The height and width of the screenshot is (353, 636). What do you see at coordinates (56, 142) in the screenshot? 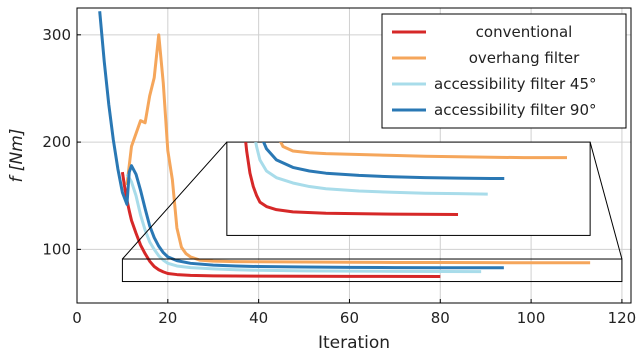
I see `y-tick-label: 200` at bounding box center [56, 142].